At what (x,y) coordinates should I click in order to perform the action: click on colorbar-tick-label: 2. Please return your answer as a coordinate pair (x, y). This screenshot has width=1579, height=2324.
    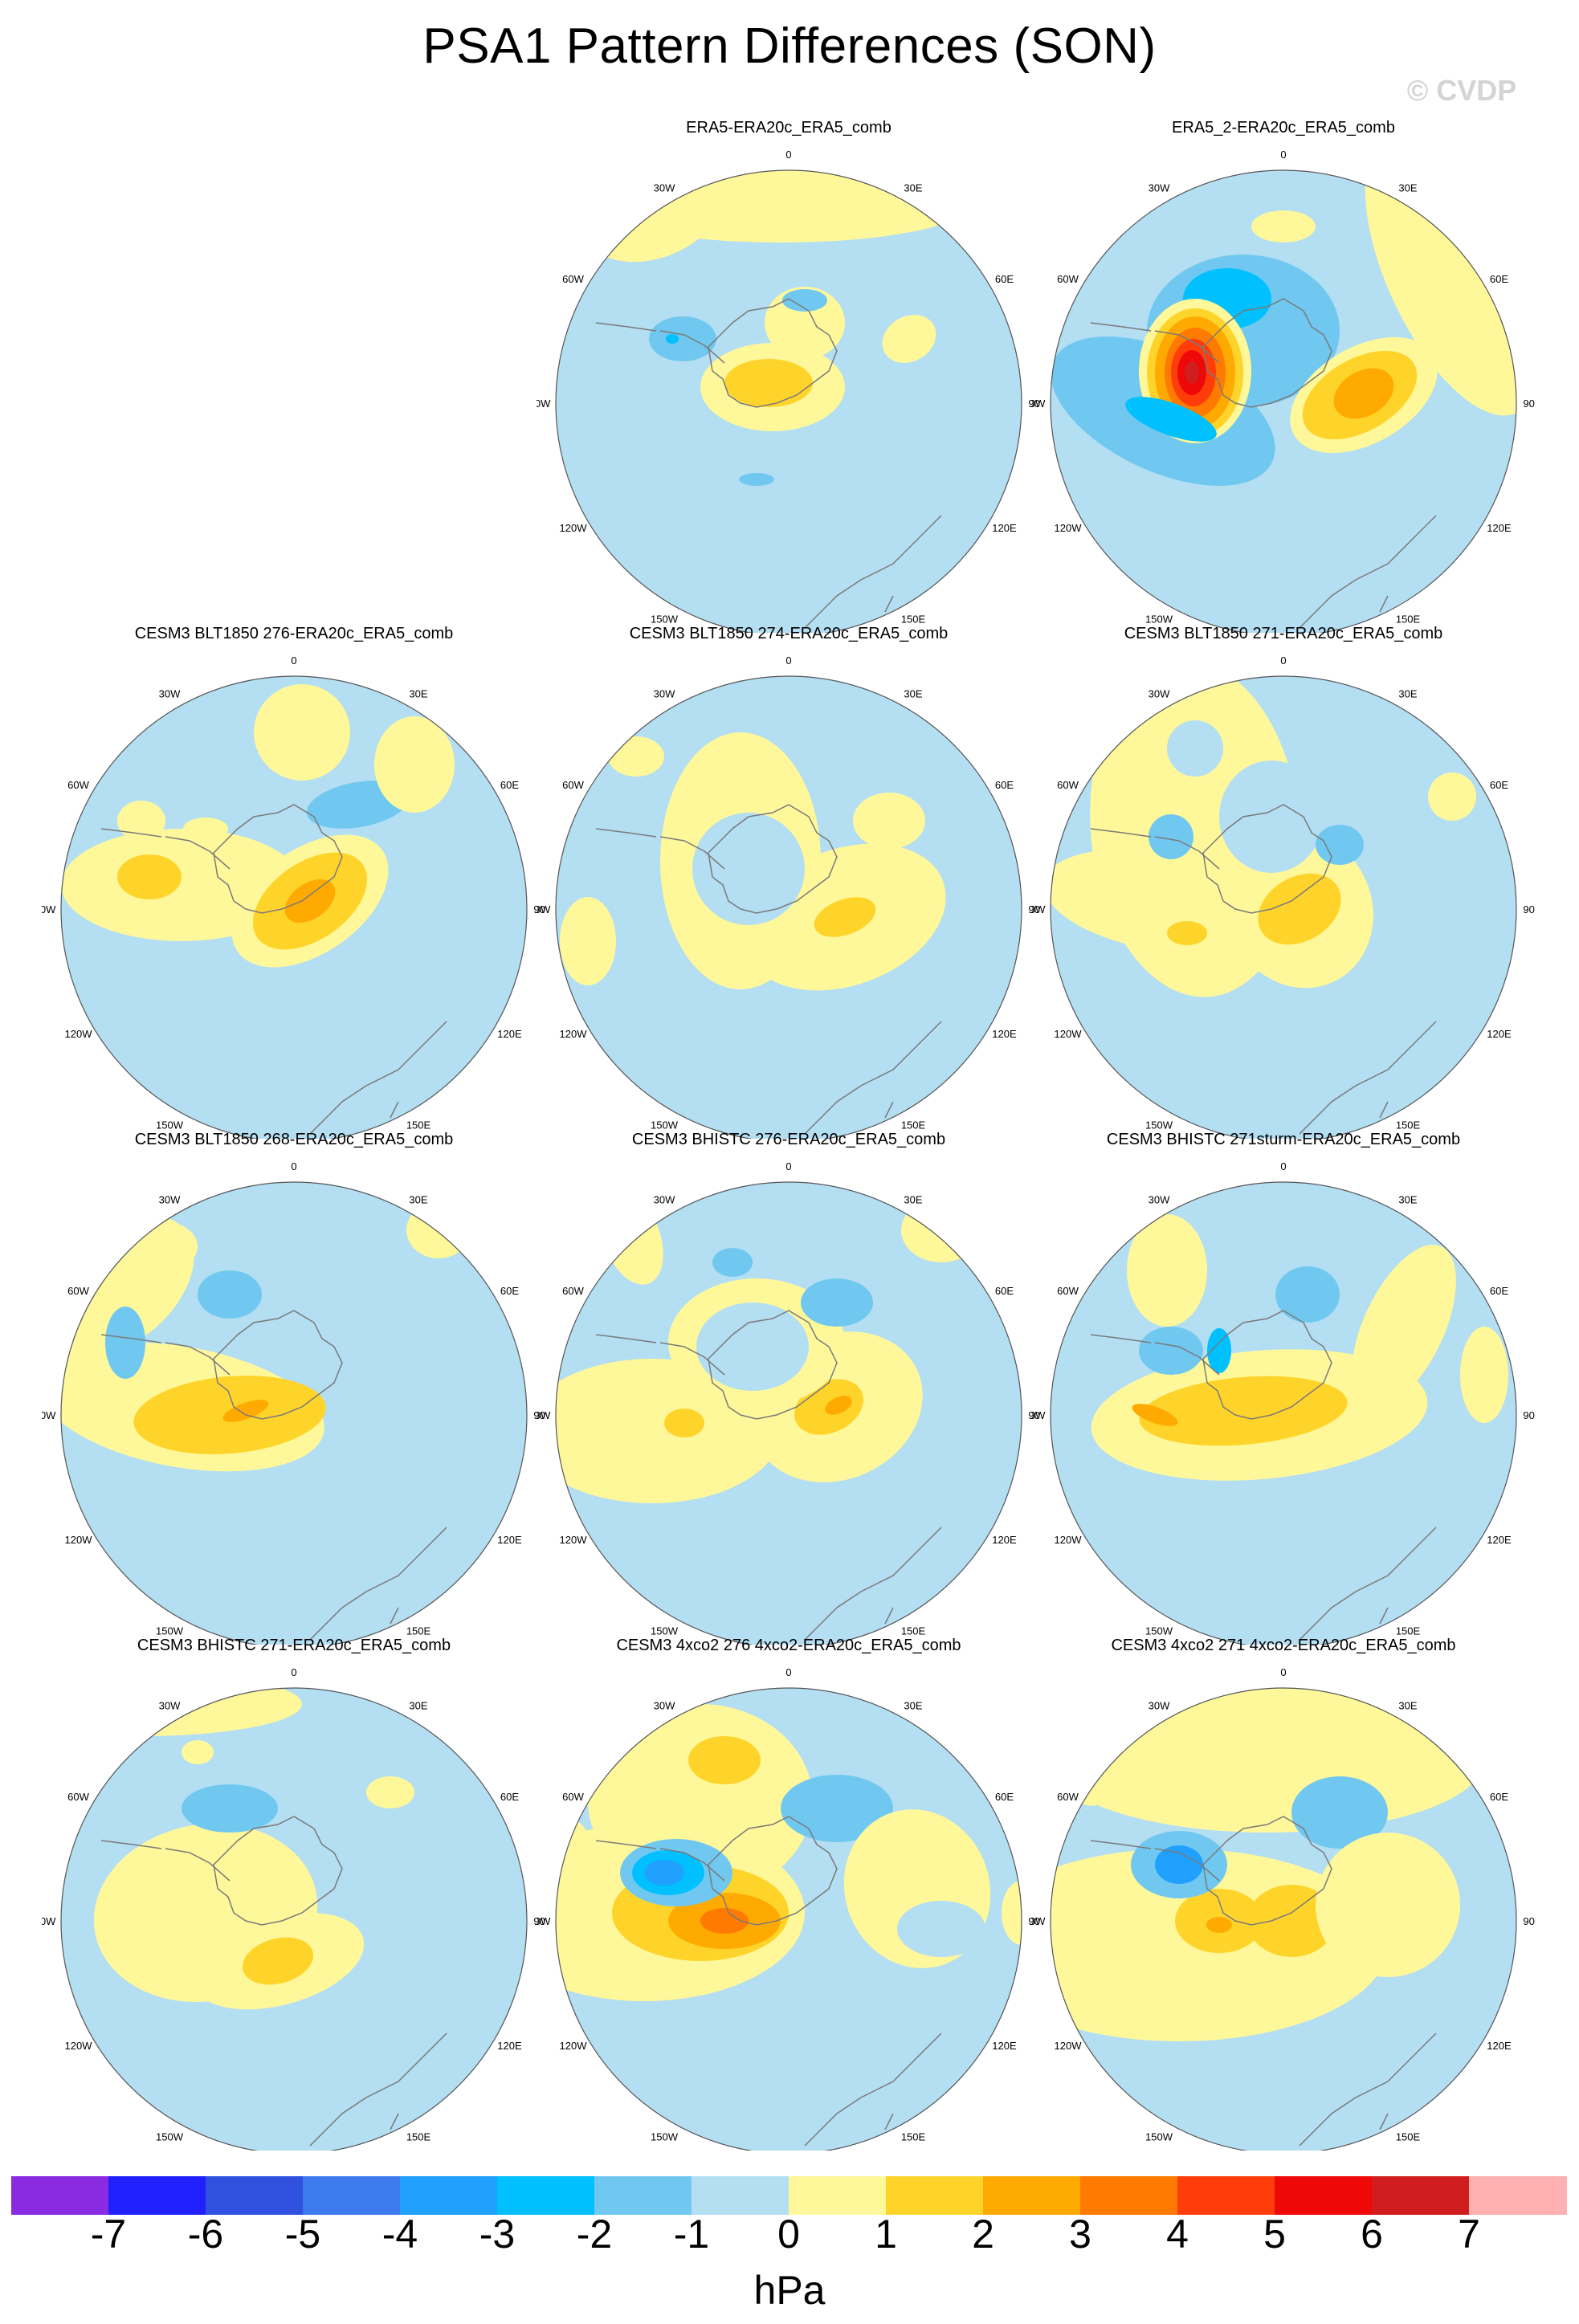
    Looking at the image, I should click on (983, 2234).